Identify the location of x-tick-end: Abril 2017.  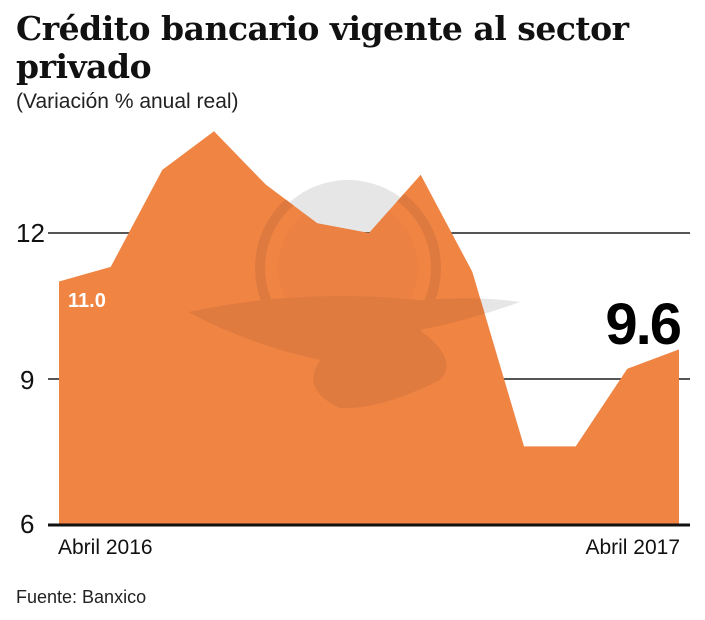
(632, 547).